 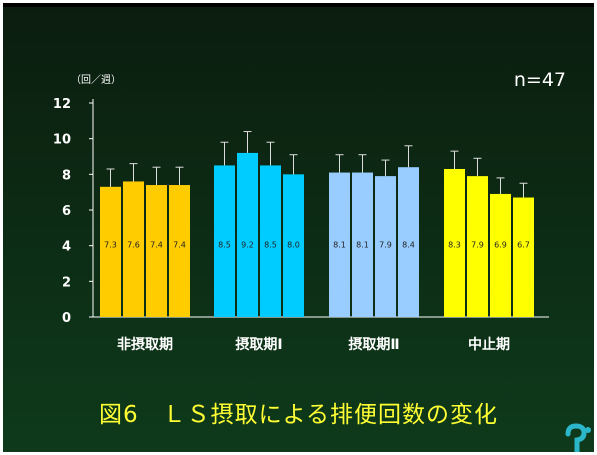 What do you see at coordinates (96, 80) in the screenshot?
I see `y-axis-unit-label: （回／週）` at bounding box center [96, 80].